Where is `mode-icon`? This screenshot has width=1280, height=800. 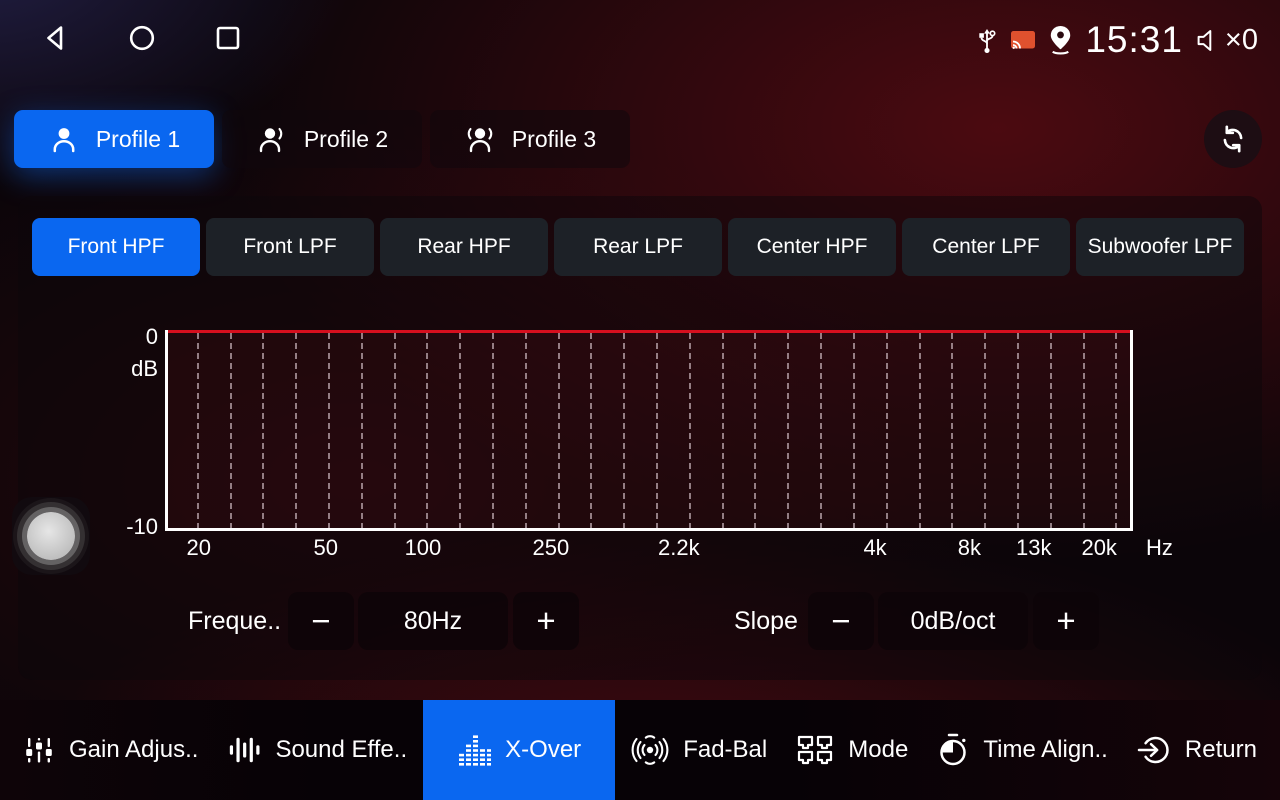 mode-icon is located at coordinates (815, 750).